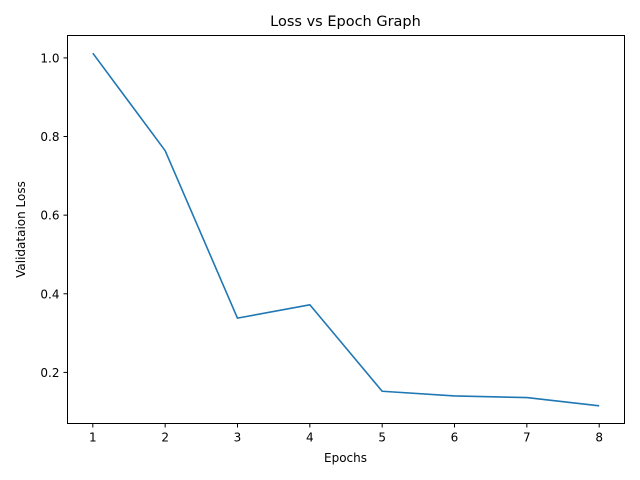 This screenshot has width=640, height=480. What do you see at coordinates (346, 434) in the screenshot?
I see `x-axis: 1 2 3 4 5 6 7 8` at bounding box center [346, 434].